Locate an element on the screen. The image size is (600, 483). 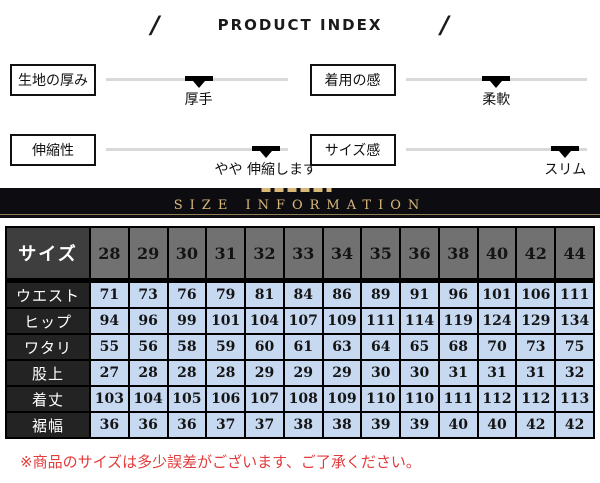
row-label: ワタリ is located at coordinates (48, 347).